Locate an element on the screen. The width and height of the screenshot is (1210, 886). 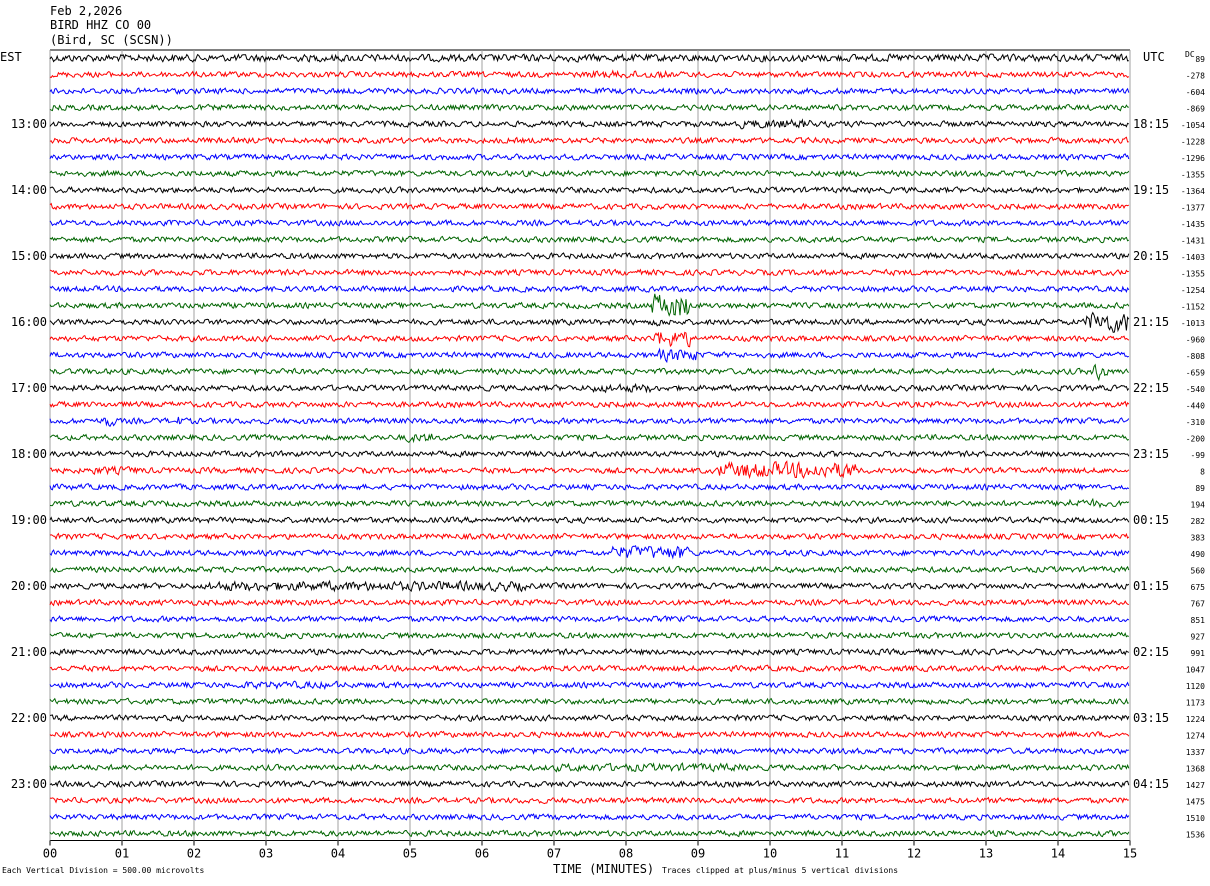
left-hour-label: 19:00 is located at coordinates (29, 520).